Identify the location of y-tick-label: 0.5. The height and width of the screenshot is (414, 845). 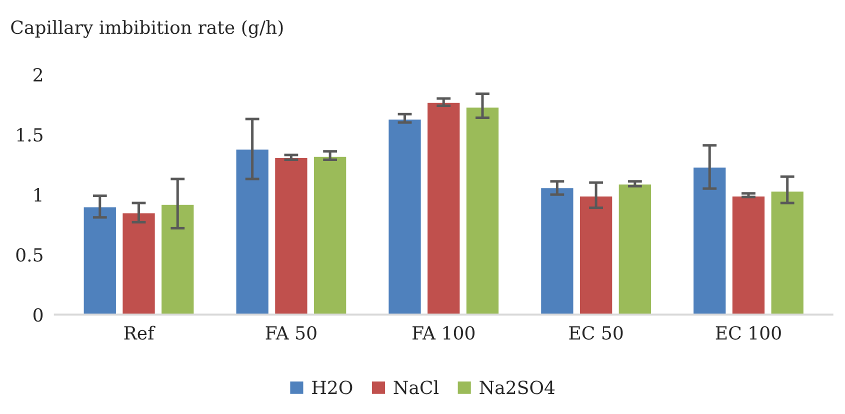
(29, 255).